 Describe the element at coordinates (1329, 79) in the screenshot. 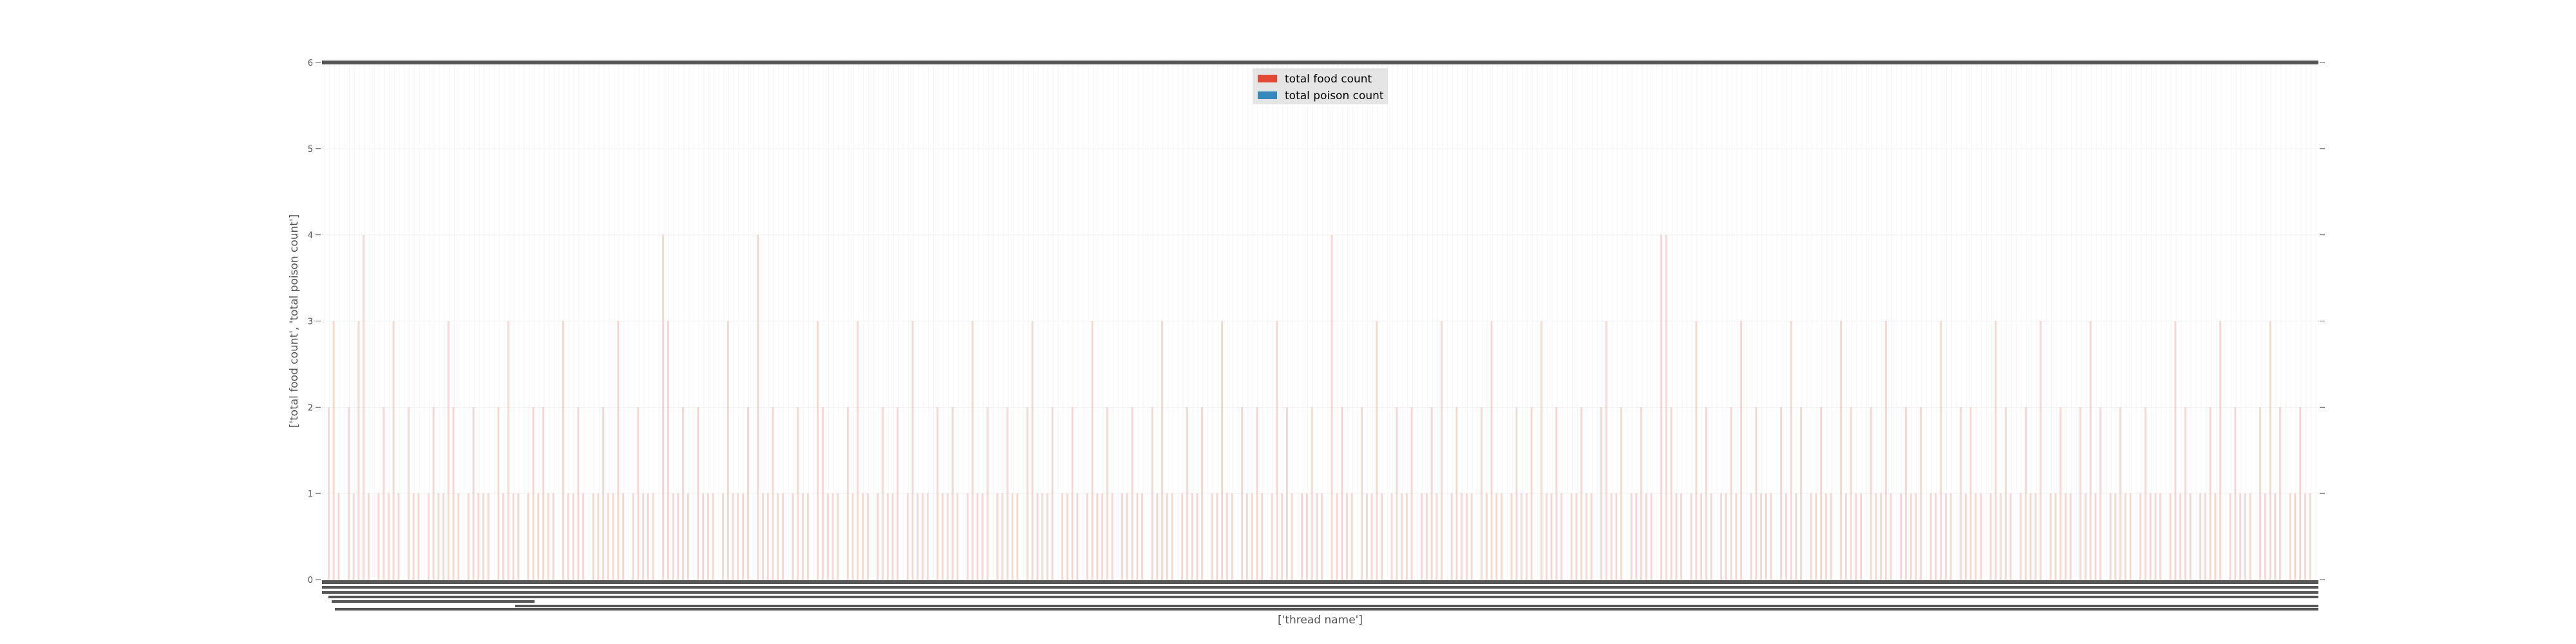

I see `legend-label-food: total food count` at that location.